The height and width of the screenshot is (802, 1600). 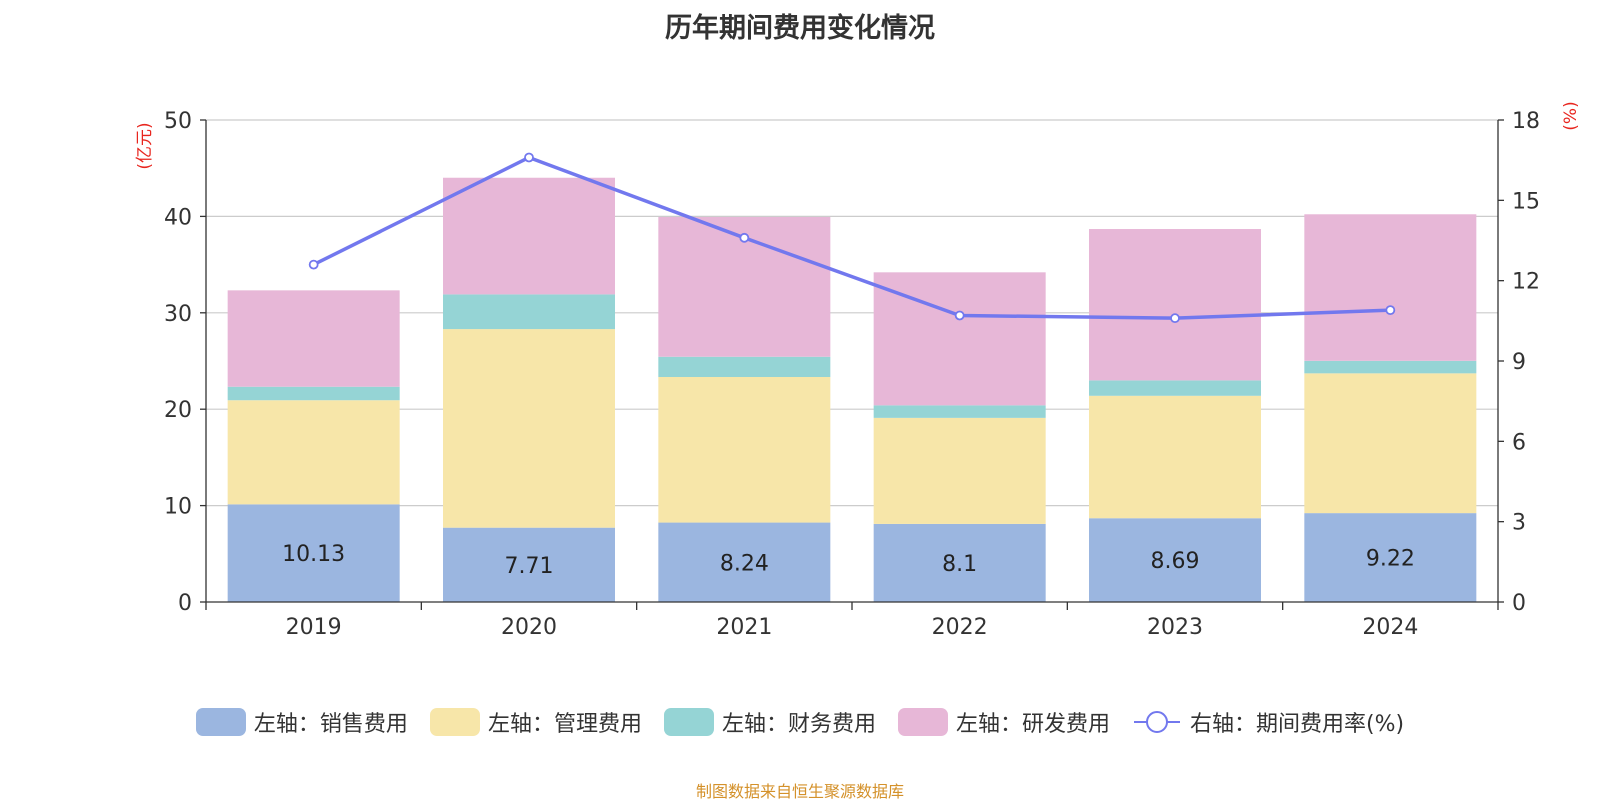 I want to click on left-axis-unit: (亿元), so click(x=145, y=145).